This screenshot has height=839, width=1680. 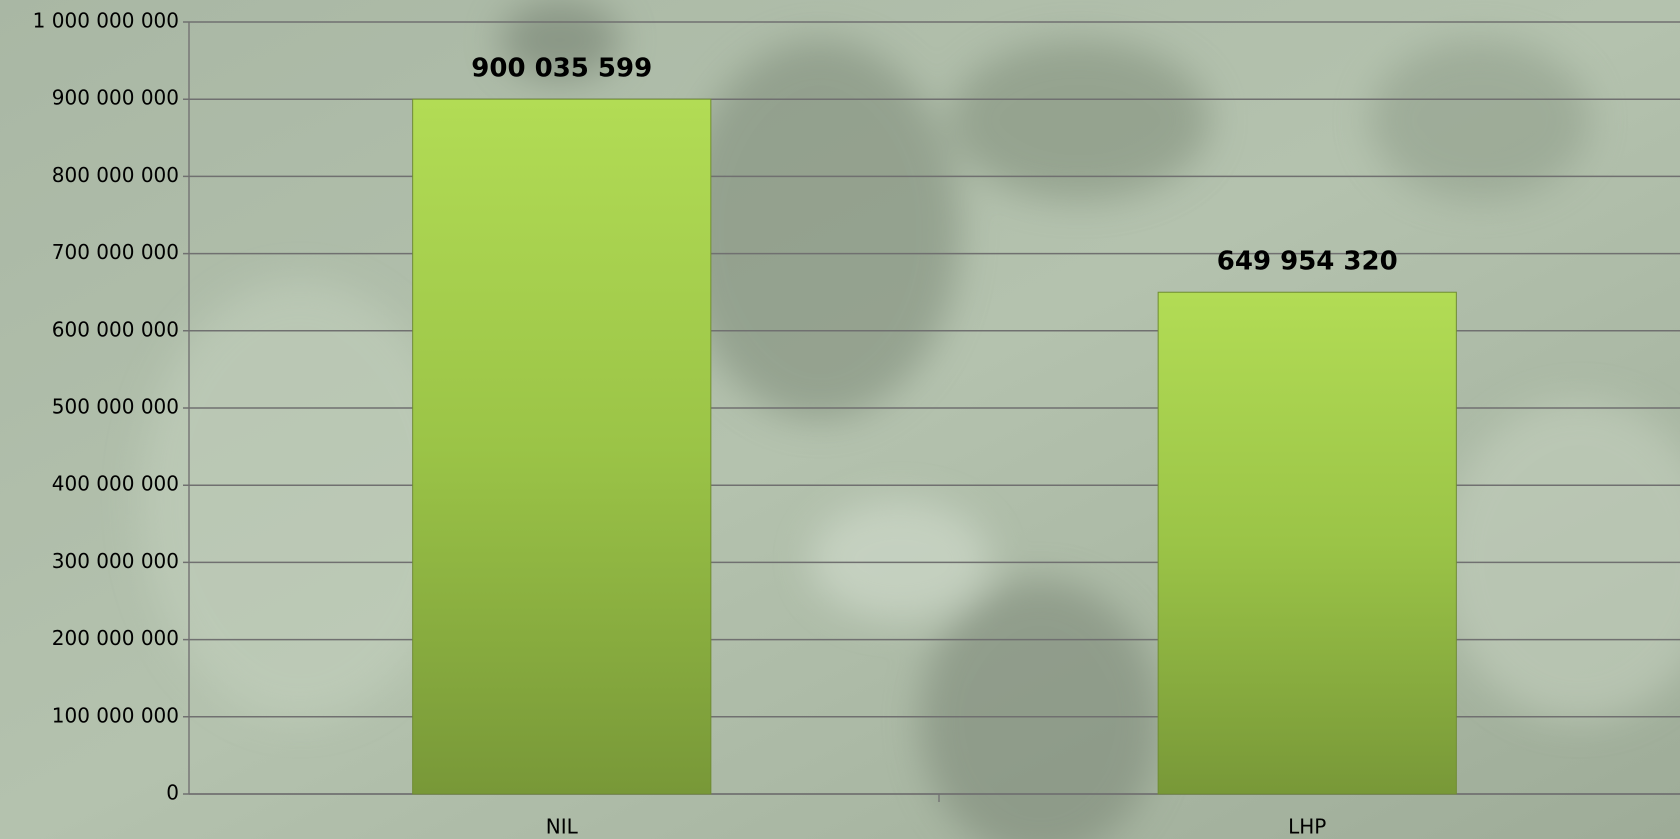 I want to click on y-tick-label: 200 000 000, so click(x=115, y=638).